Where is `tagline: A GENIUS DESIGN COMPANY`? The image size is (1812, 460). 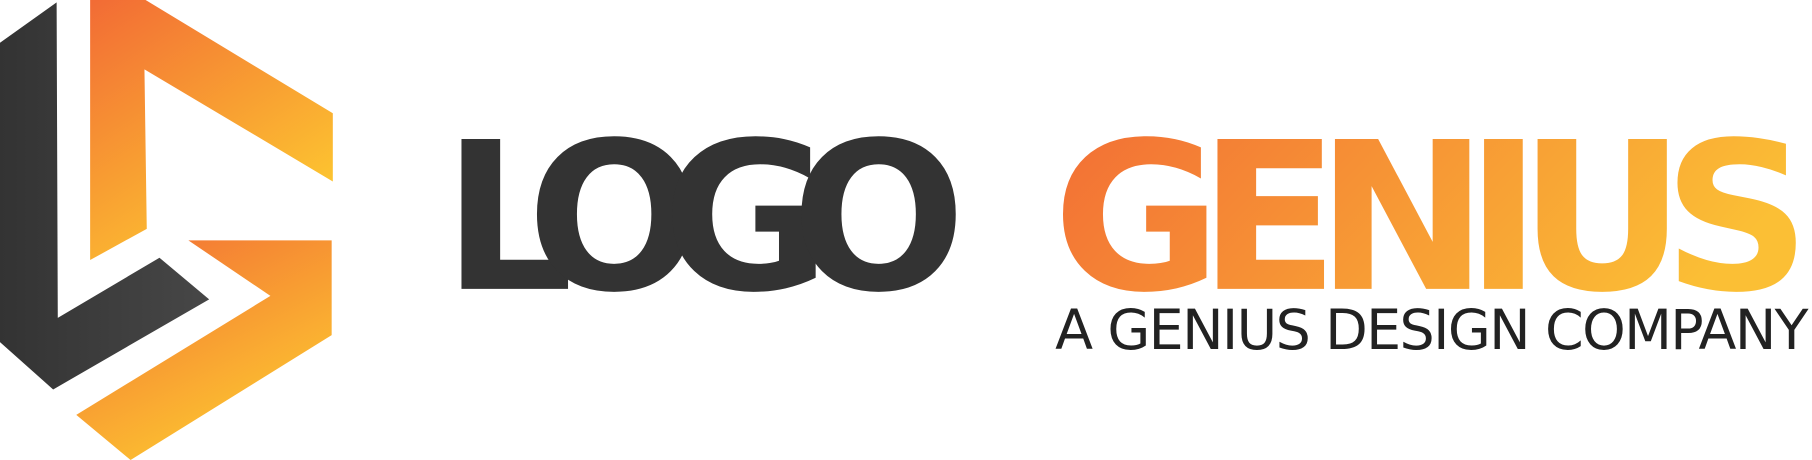 tagline: A GENIUS DESIGN COMPANY is located at coordinates (1432, 331).